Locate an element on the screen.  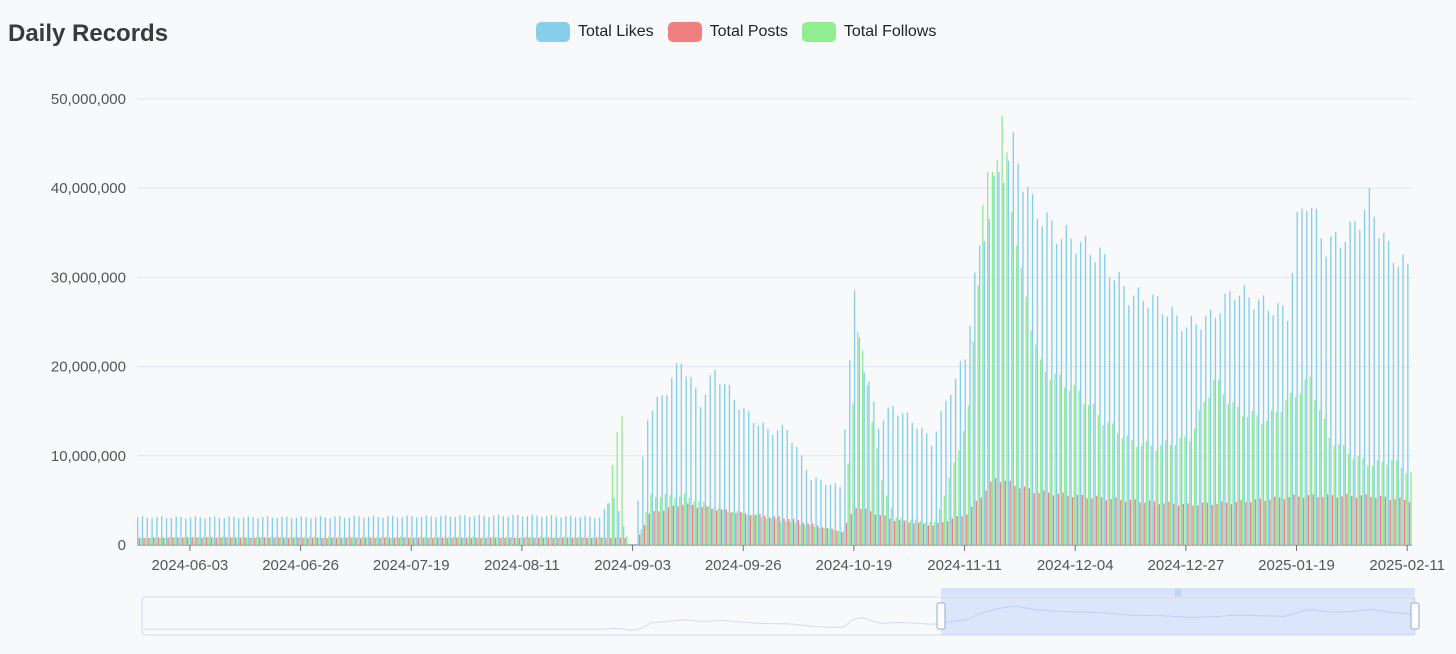
zoom-selection is located at coordinates (1178, 616).